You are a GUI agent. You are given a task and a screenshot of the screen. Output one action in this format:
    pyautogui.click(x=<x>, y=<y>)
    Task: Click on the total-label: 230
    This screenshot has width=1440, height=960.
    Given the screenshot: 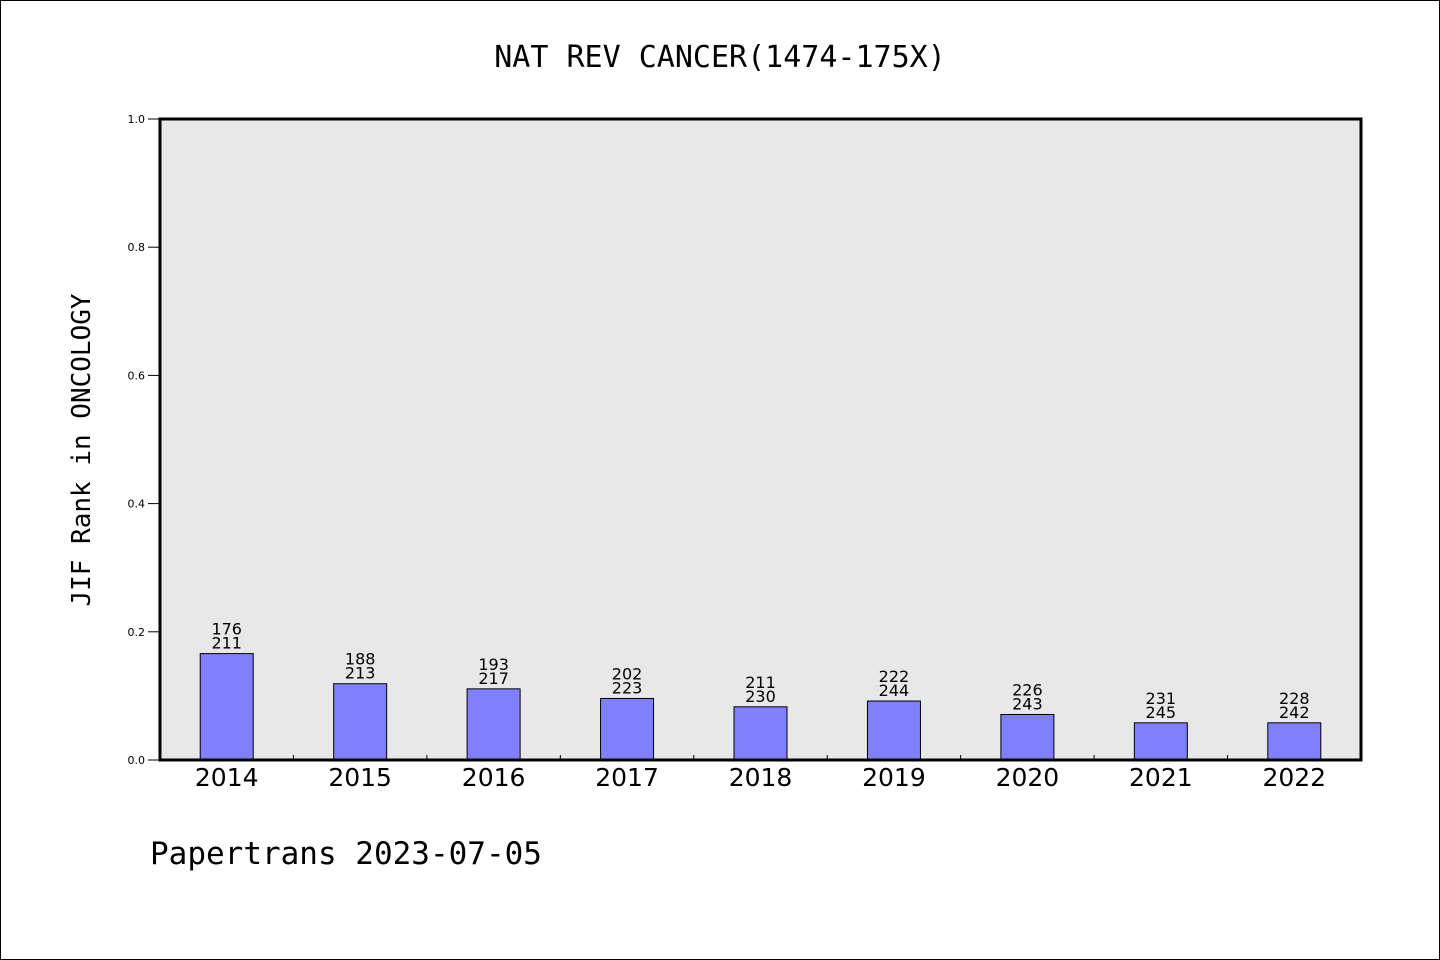 What is the action you would take?
    pyautogui.click(x=760, y=696)
    